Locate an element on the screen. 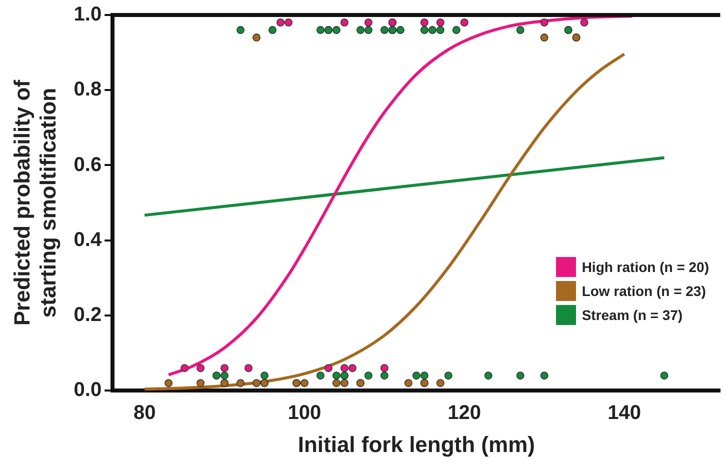  x-axis-title: Initial fork length (mm) is located at coordinates (416, 444).